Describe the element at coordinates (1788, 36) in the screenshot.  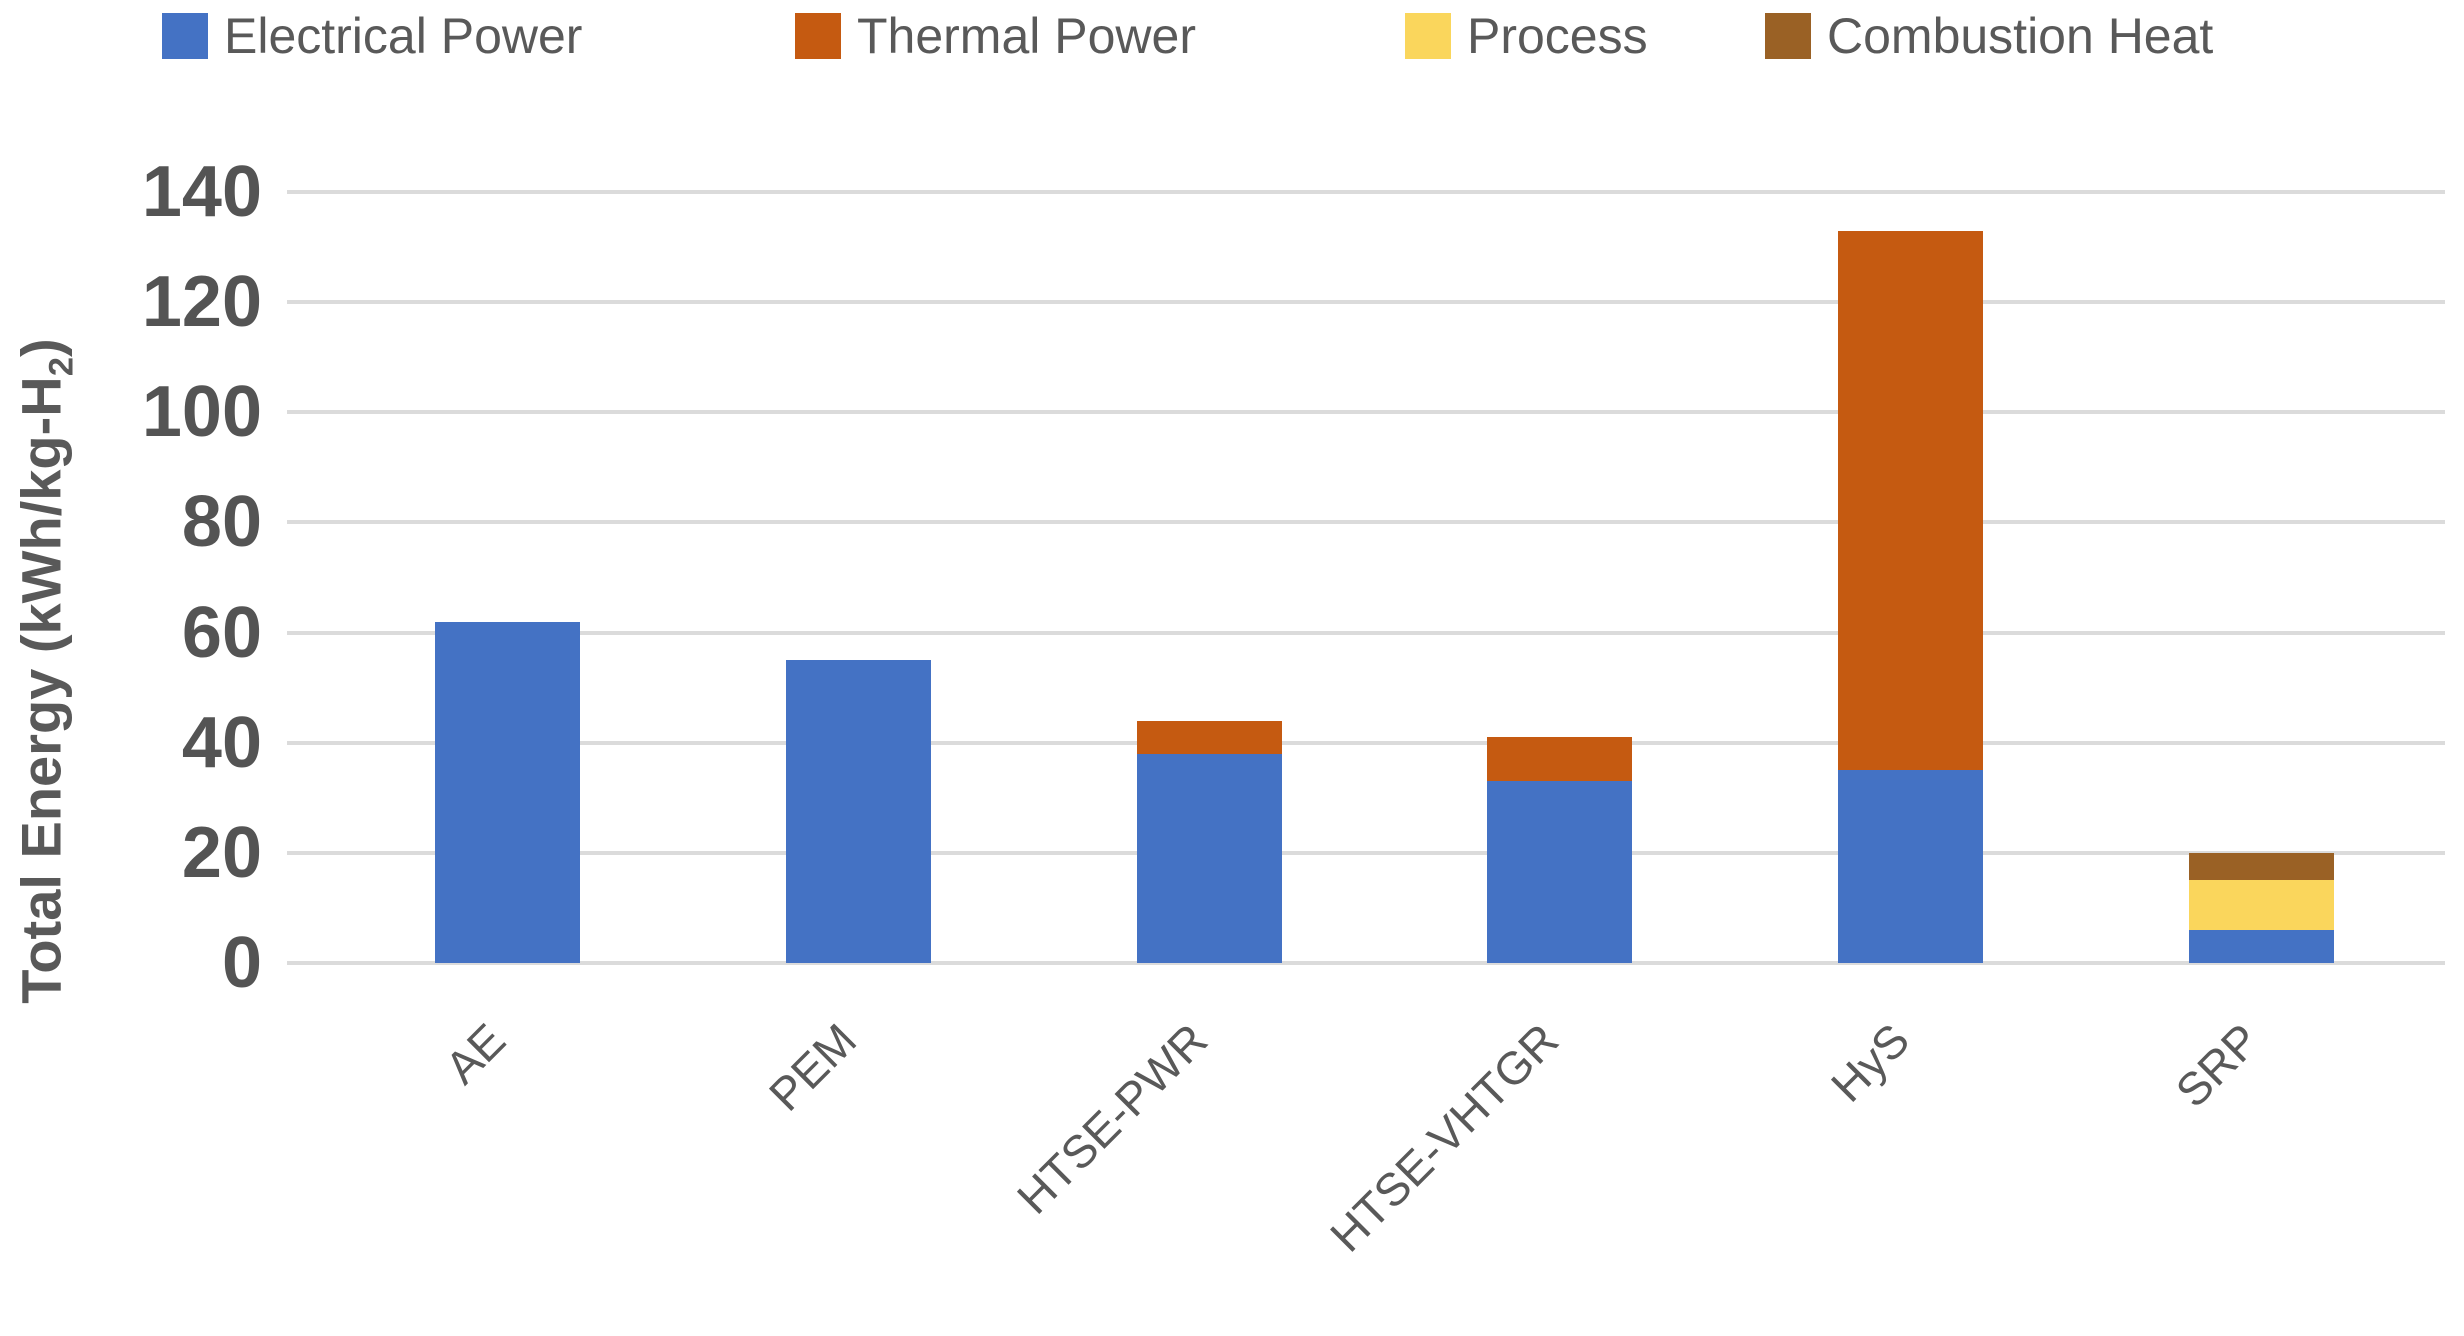
I see `legend-swatch-icon-combustion-heat` at that location.